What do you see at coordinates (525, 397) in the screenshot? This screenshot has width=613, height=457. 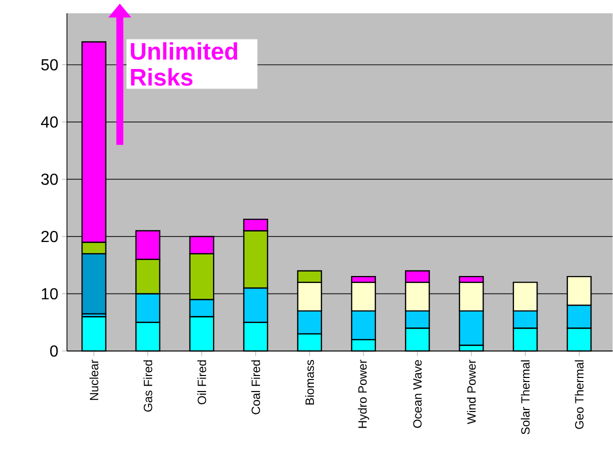 I see `x-tick-label: Solar Thermal` at bounding box center [525, 397].